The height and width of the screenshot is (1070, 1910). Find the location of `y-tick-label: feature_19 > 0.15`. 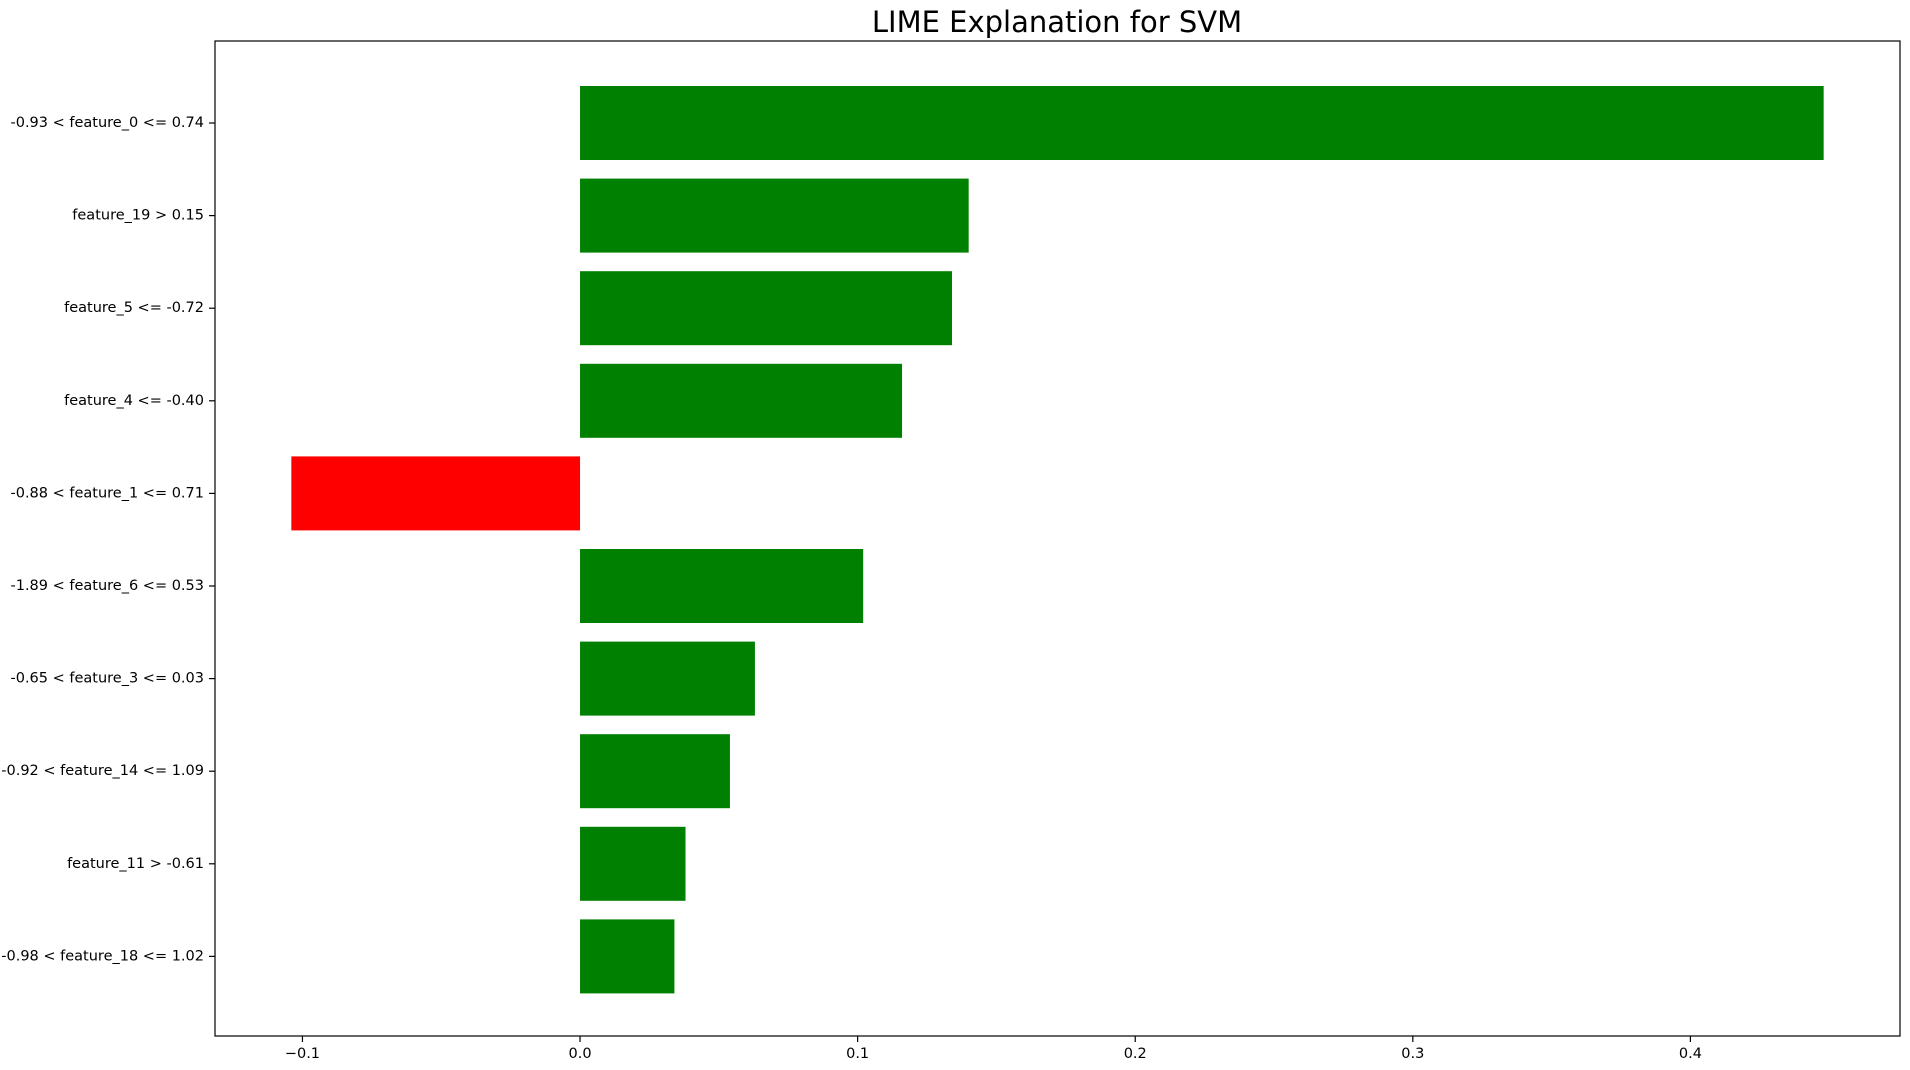

y-tick-label: feature_19 > 0.15 is located at coordinates (138, 216).